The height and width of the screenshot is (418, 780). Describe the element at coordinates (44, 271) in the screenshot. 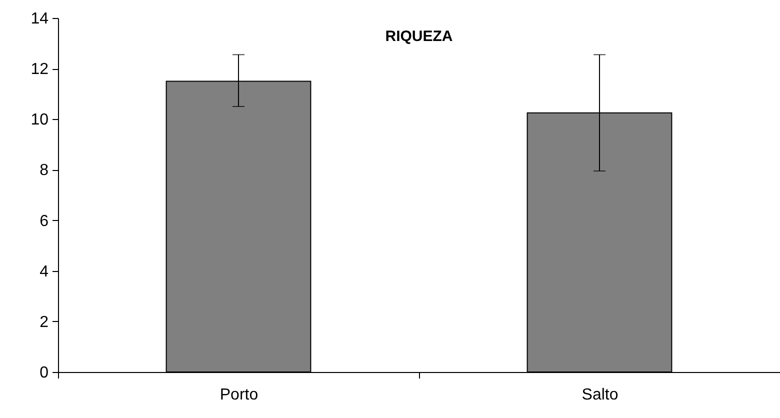

I see `y-tick-label: 4` at that location.